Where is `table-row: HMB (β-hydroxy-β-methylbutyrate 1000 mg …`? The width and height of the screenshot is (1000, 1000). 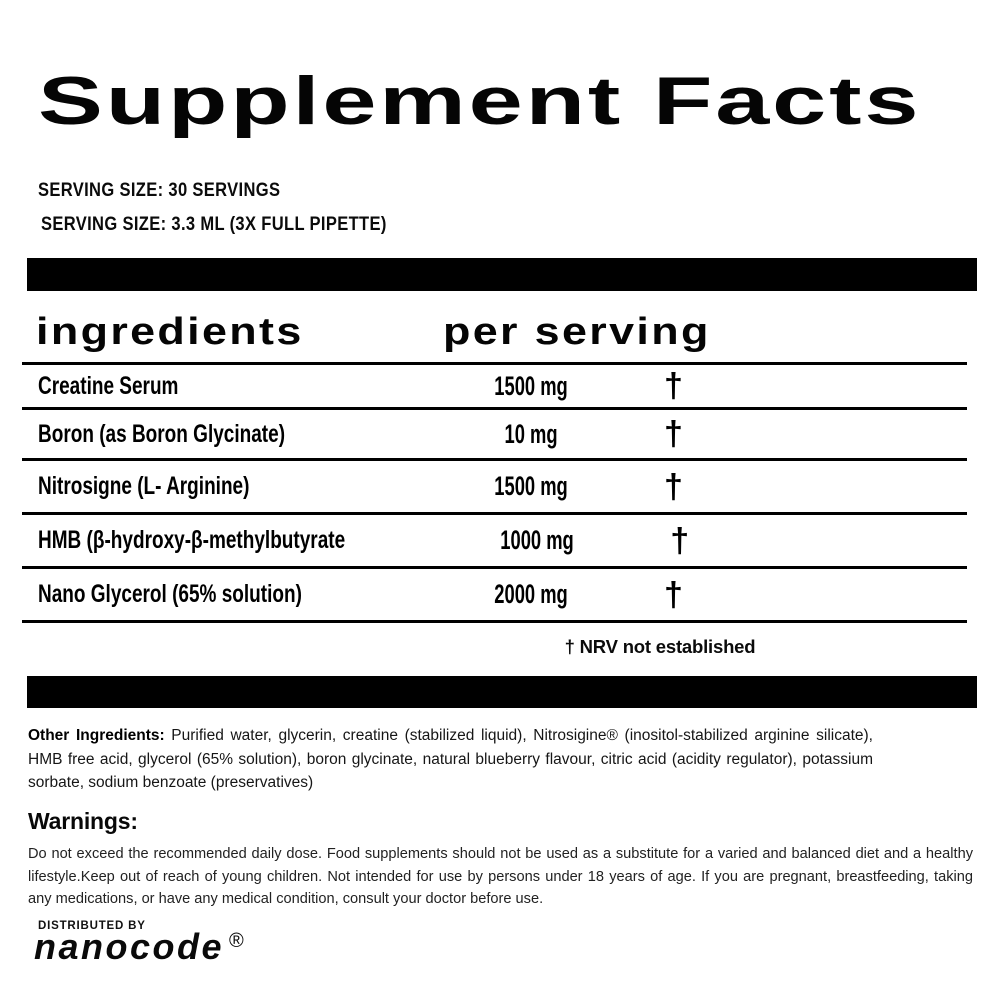 table-row: HMB (β-hydroxy-β-methylbutyrate 1000 mg … is located at coordinates (494, 542).